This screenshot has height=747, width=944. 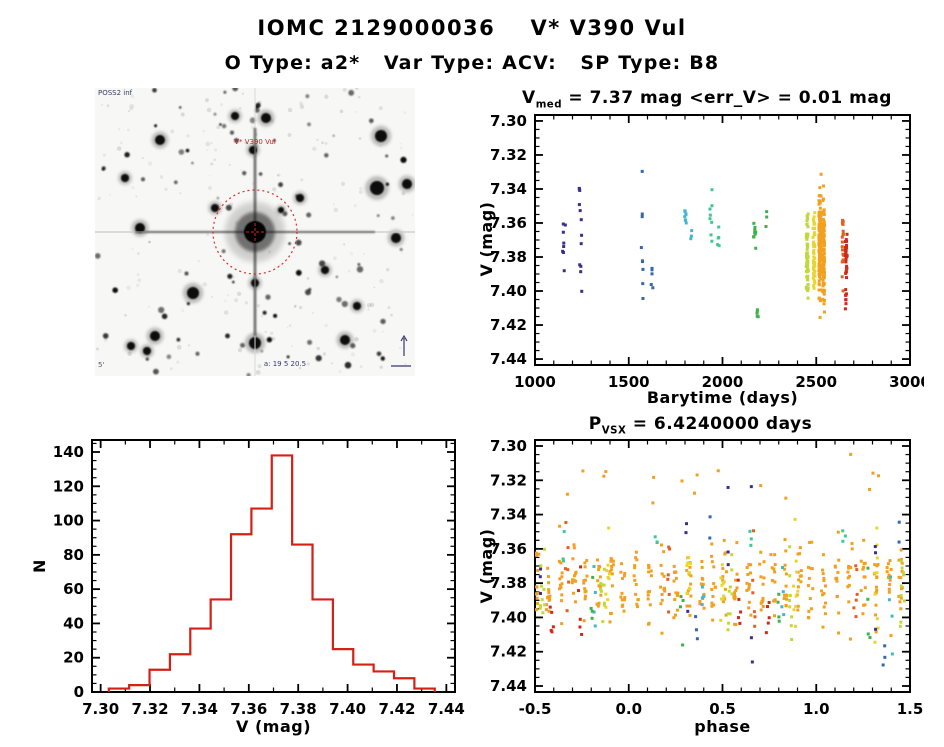 What do you see at coordinates (549, 105) in the screenshot?
I see `lightcurve-title-sub: med` at bounding box center [549, 105].